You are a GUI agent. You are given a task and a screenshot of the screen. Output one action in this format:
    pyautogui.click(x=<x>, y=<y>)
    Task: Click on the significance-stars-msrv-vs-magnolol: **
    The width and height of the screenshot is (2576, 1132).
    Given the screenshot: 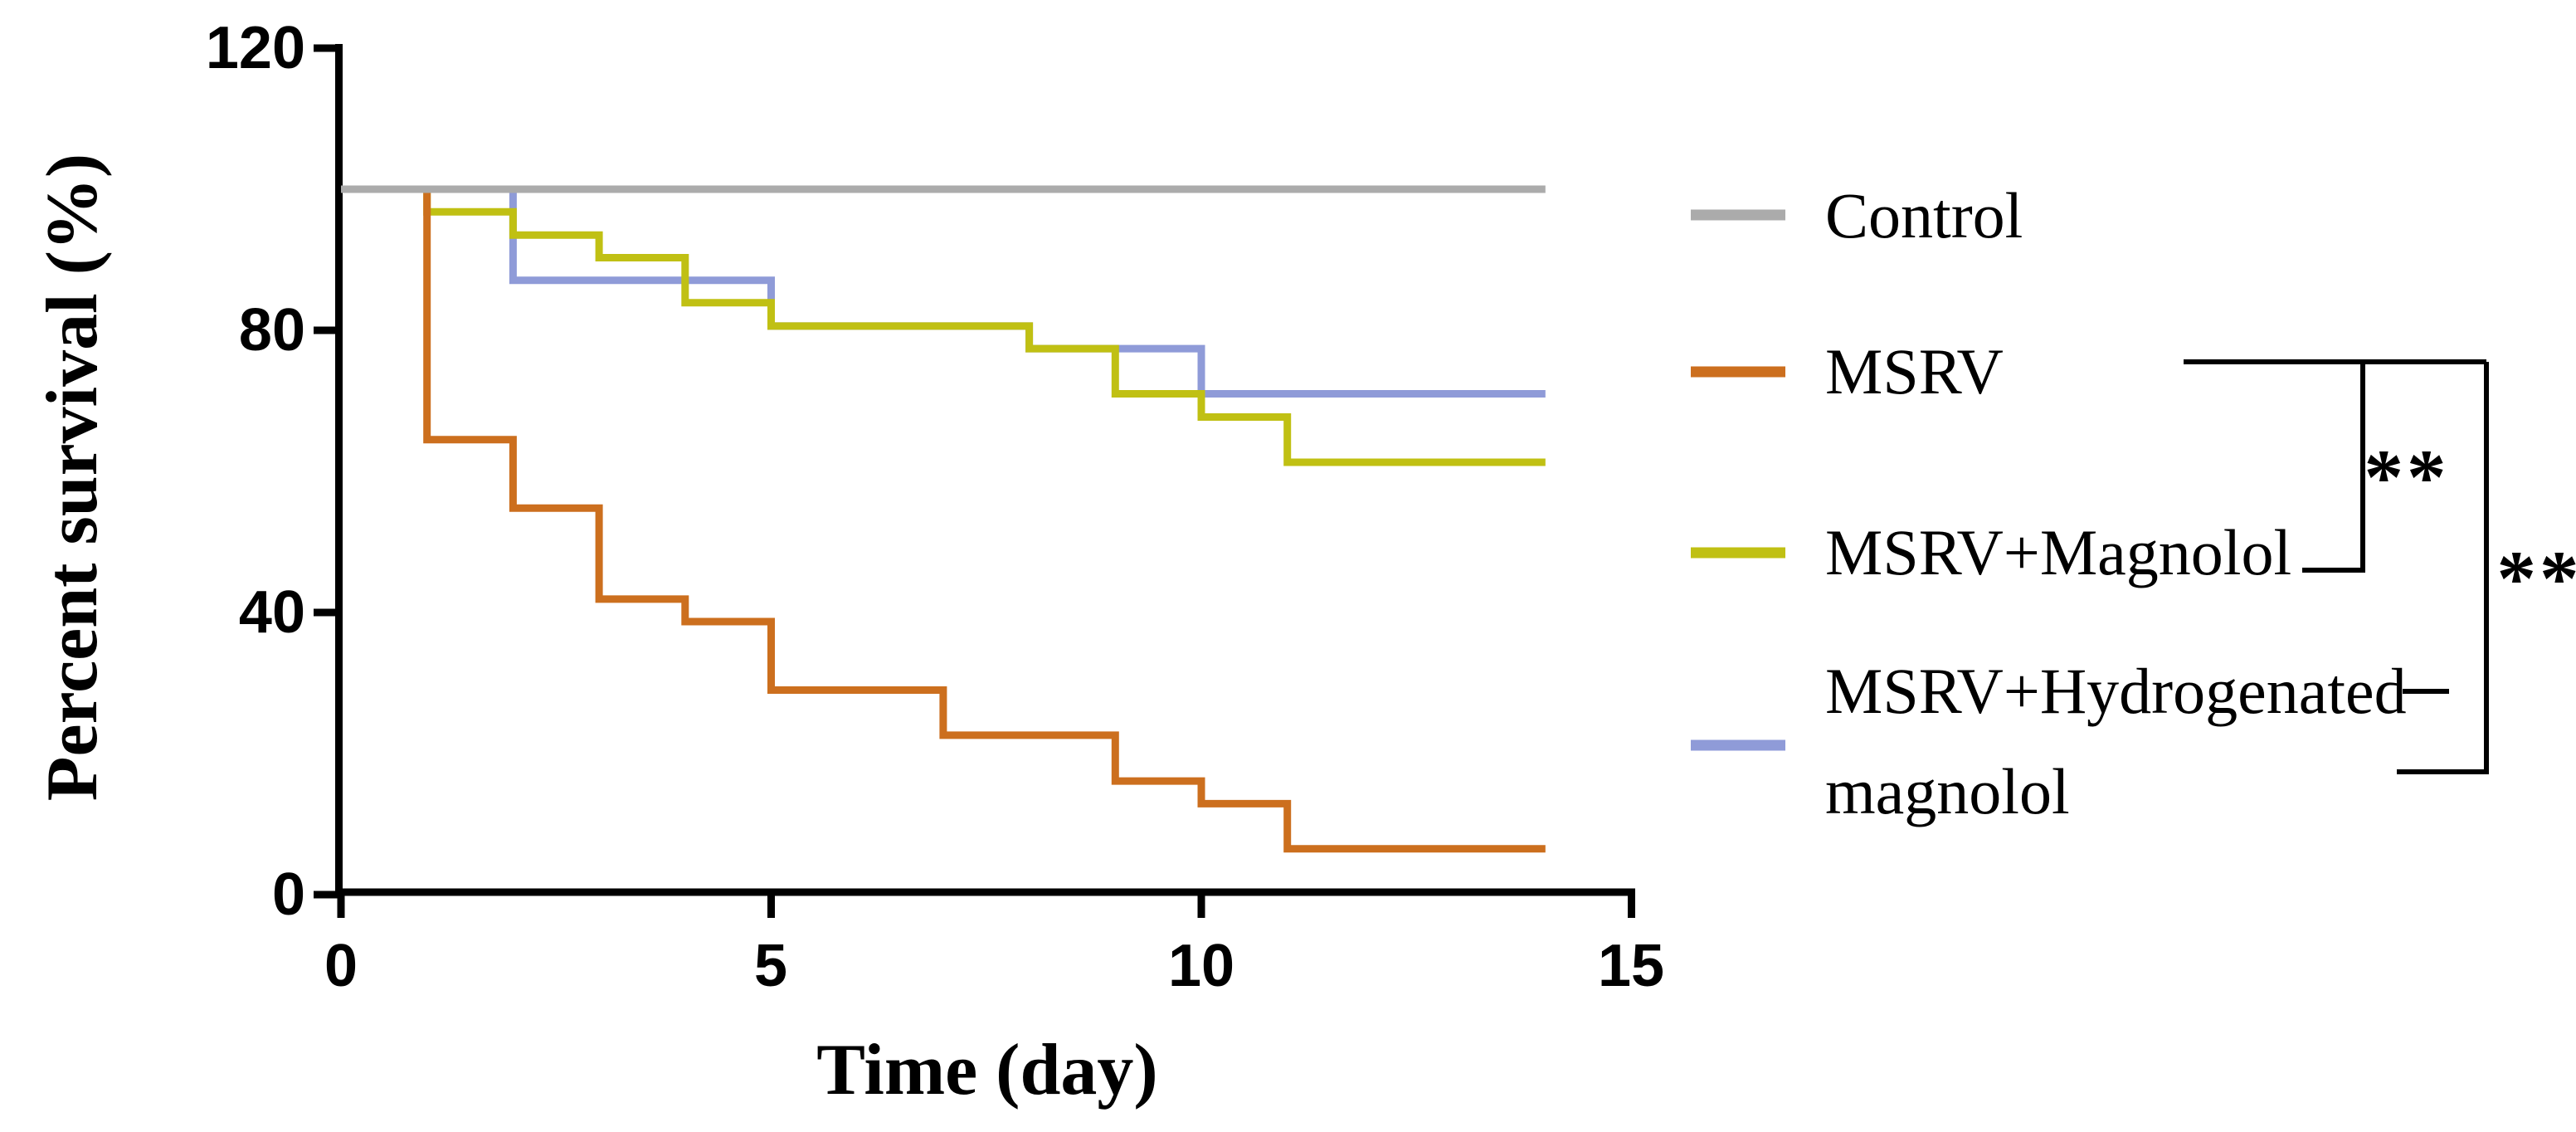 What is the action you would take?
    pyautogui.click(x=2407, y=477)
    